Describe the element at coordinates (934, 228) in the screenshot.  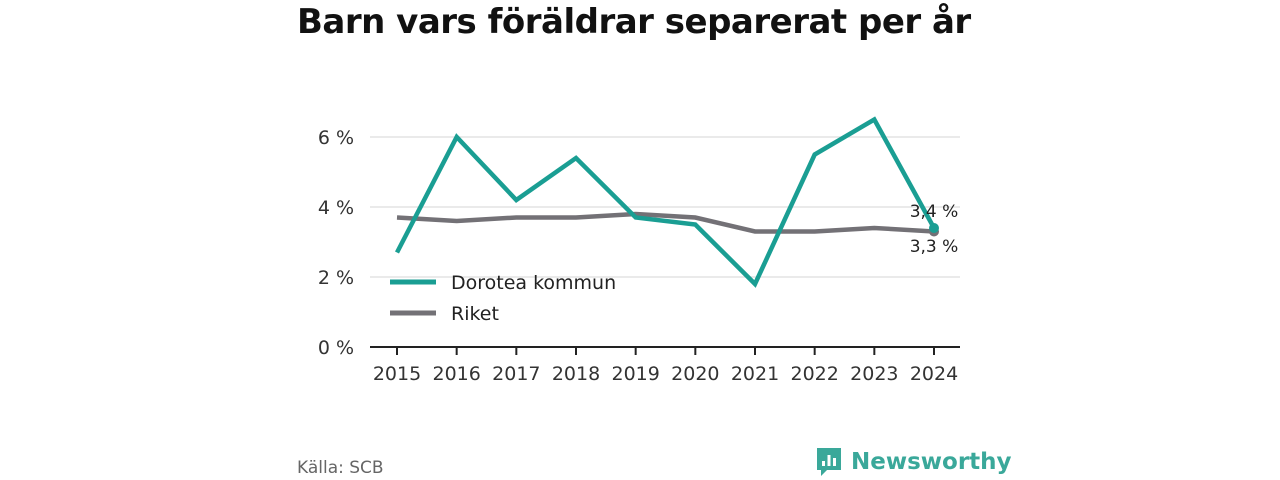
I see `series-end-point-dorotea` at that location.